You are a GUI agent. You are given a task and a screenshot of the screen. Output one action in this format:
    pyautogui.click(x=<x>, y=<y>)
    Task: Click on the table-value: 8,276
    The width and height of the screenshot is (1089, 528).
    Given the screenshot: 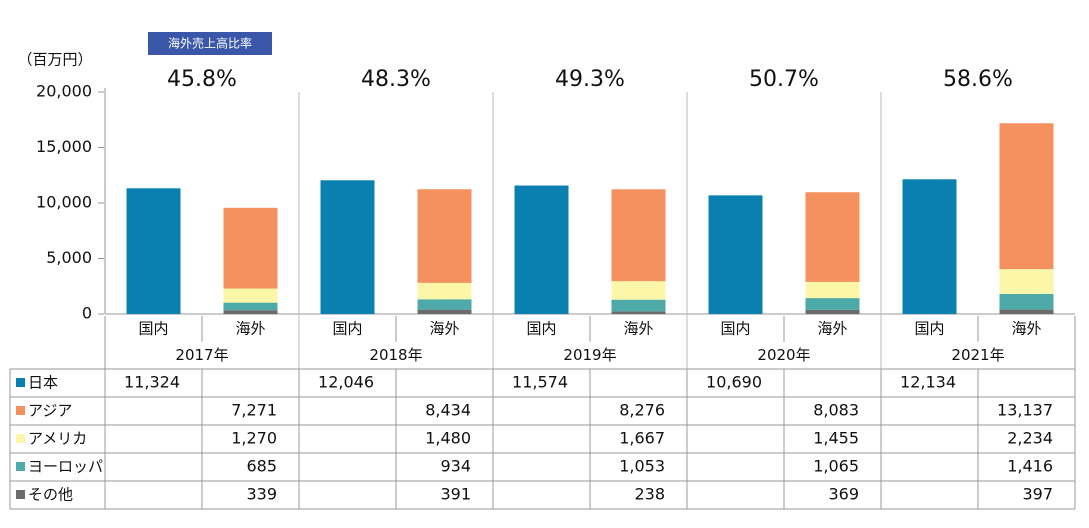 What is the action you would take?
    pyautogui.click(x=642, y=410)
    